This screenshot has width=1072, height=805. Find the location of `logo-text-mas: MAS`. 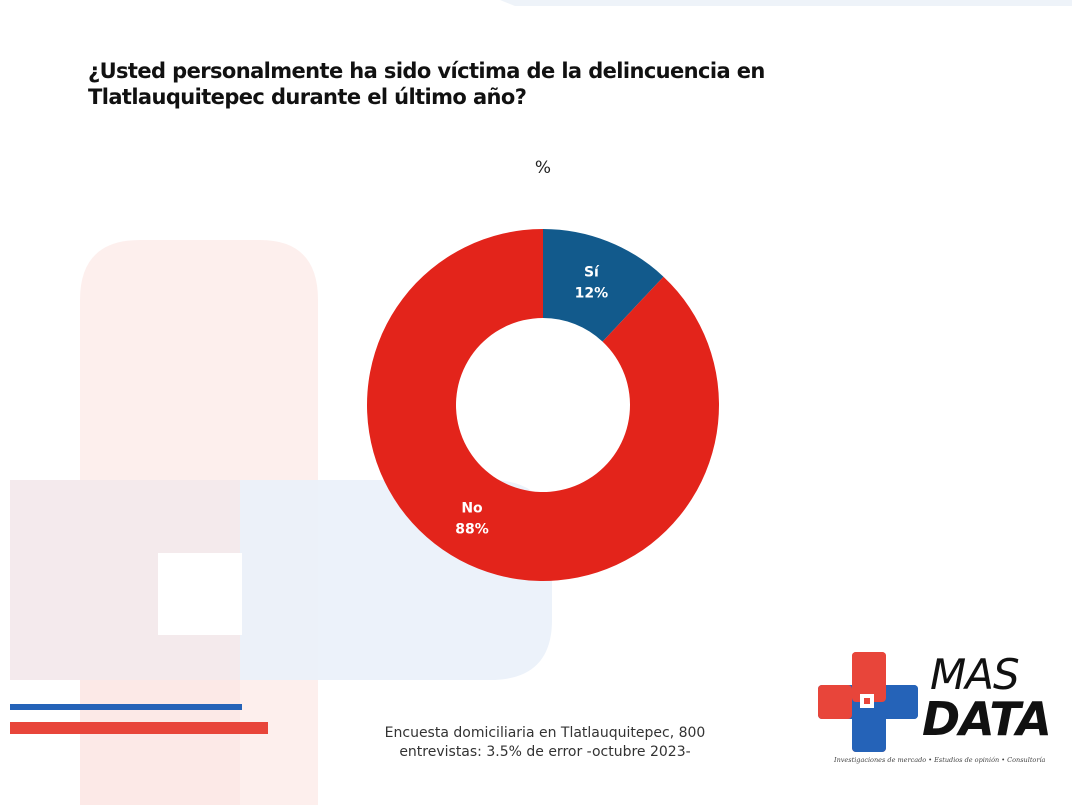

logo-text-mas: MAS is located at coordinates (975, 674).